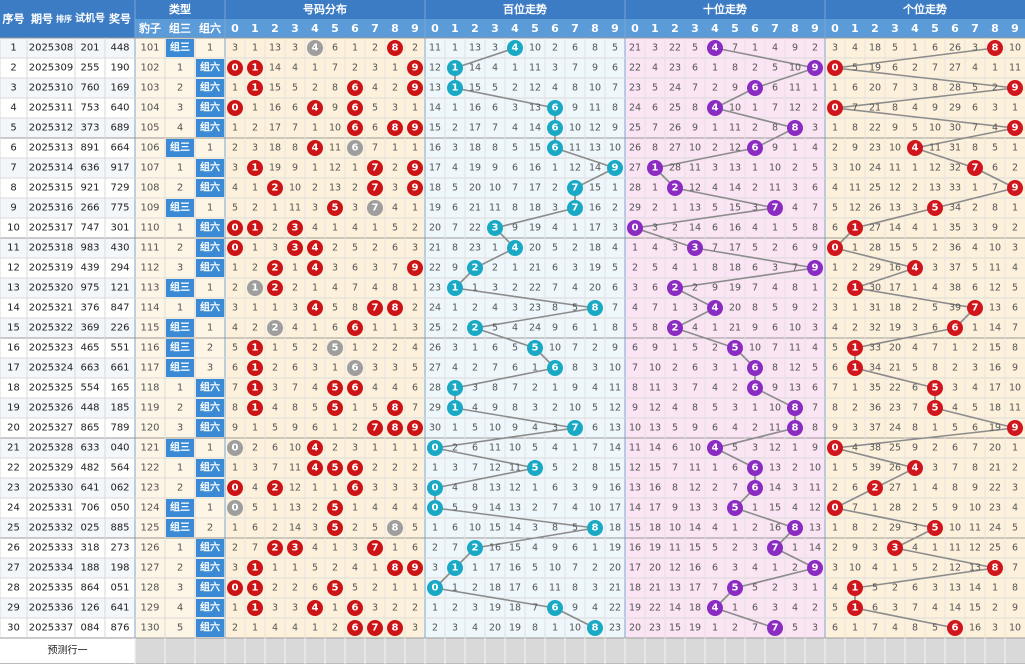  Describe the element at coordinates (375, 308) in the screenshot. I see `ball-number: 7` at that location.